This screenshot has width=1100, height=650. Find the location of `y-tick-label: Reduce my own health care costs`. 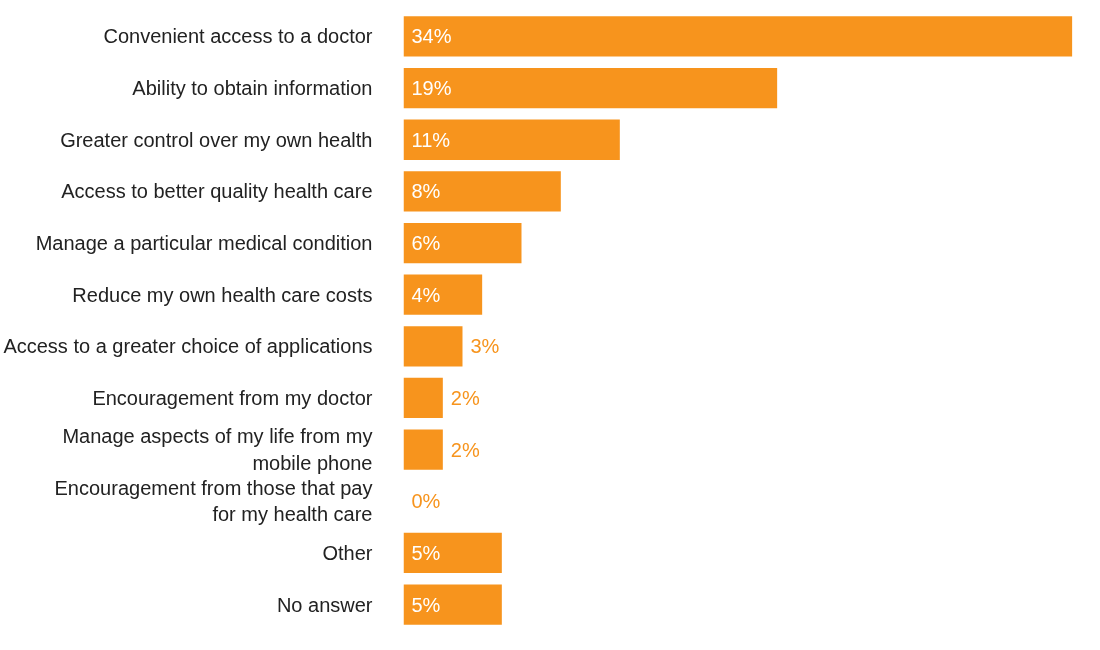

y-tick-label: Reduce my own health care costs is located at coordinates (222, 294).